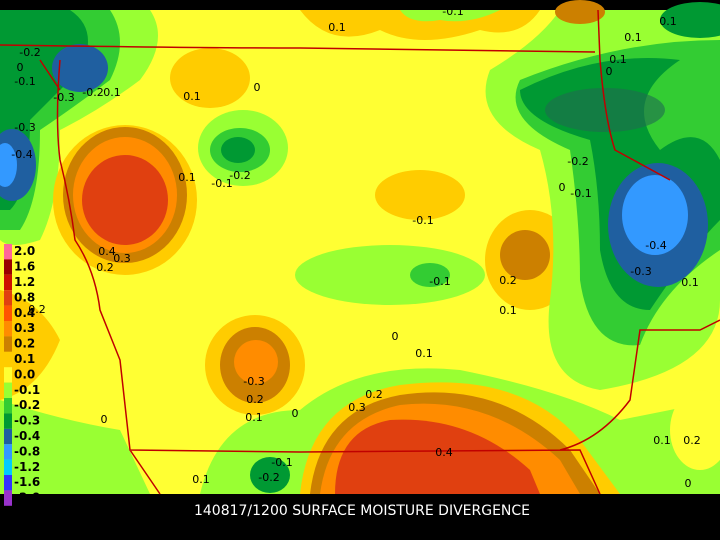 This screenshot has width=720, height=540. I want to click on legend-label: -0.4, so click(27, 436).